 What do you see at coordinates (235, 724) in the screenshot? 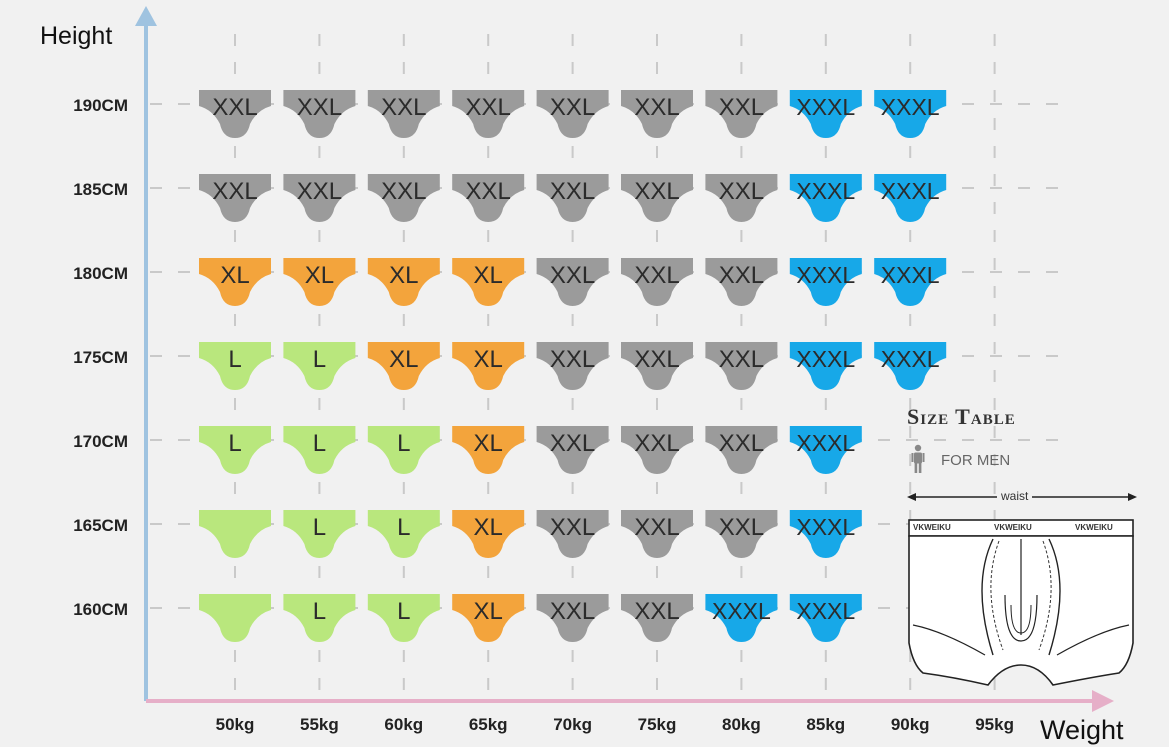
I see `x-tick-label: 50kg` at bounding box center [235, 724].